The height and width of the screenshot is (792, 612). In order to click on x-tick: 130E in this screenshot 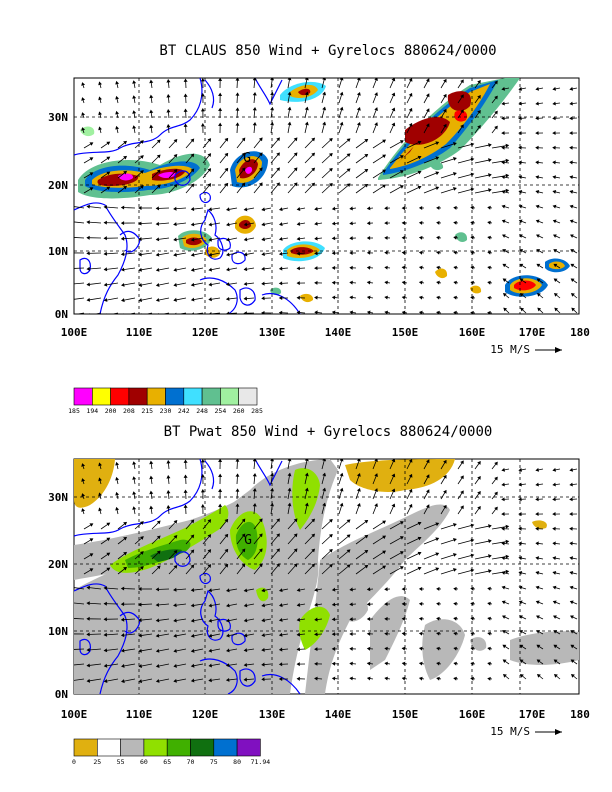, I will do `click(272, 714)`.